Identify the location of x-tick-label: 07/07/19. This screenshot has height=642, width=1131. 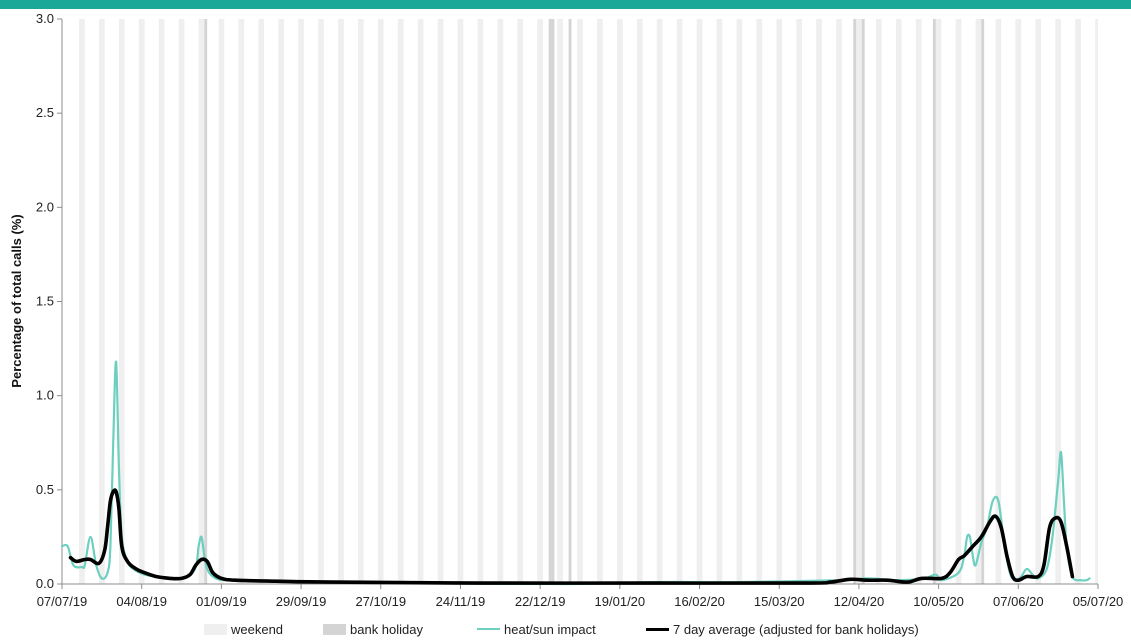
(62, 601).